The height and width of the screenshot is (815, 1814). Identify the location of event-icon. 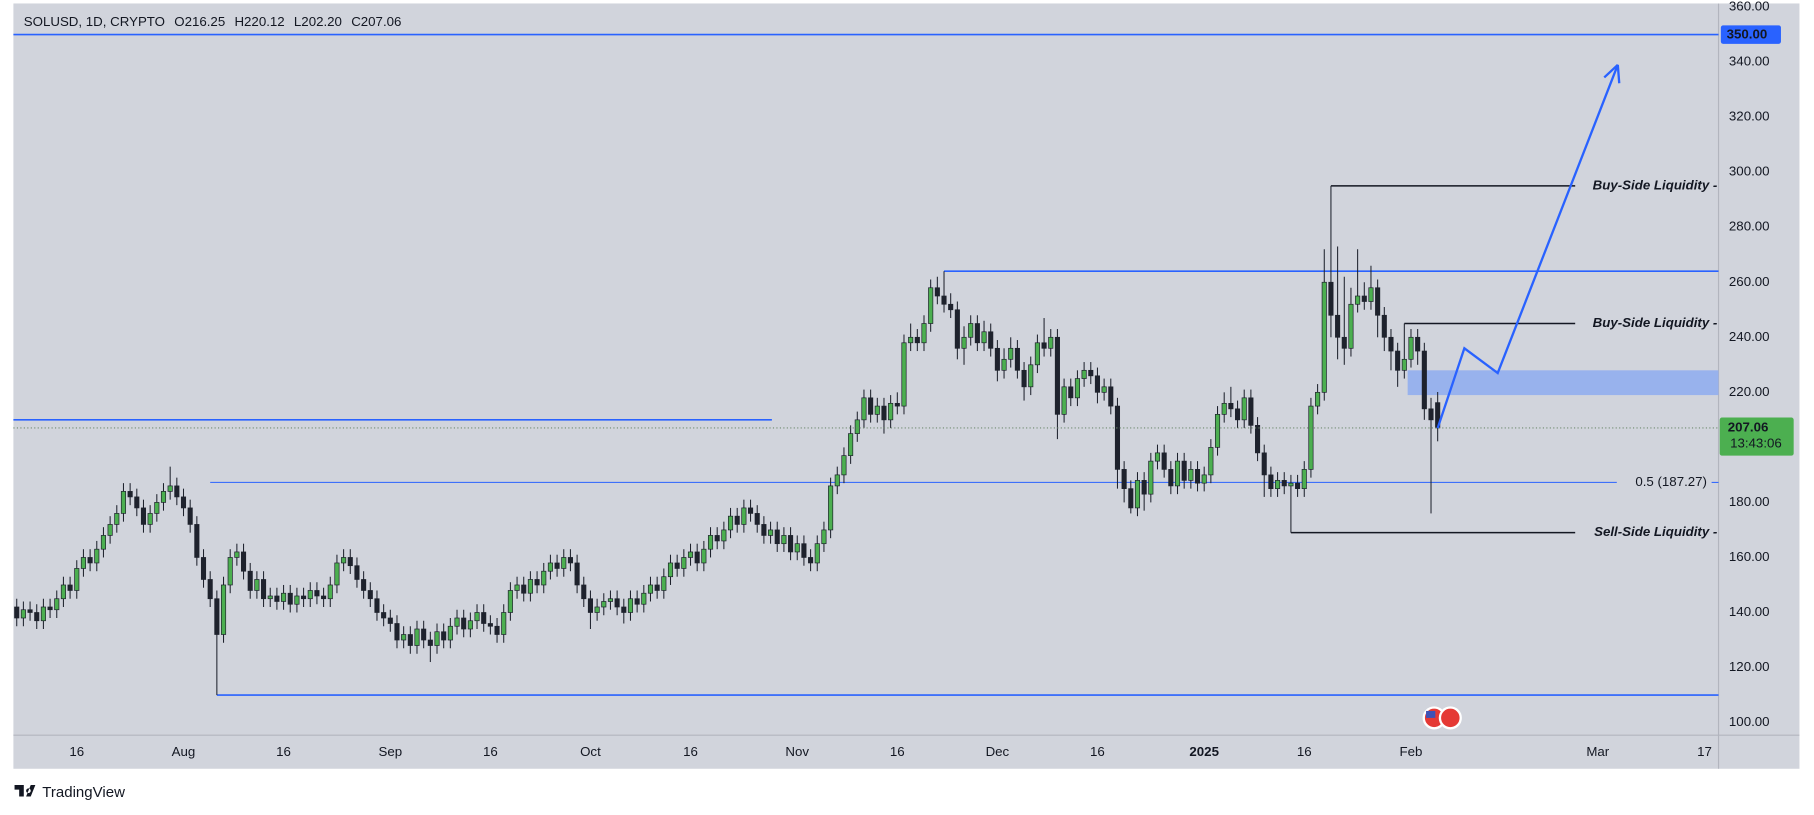
(1450, 718).